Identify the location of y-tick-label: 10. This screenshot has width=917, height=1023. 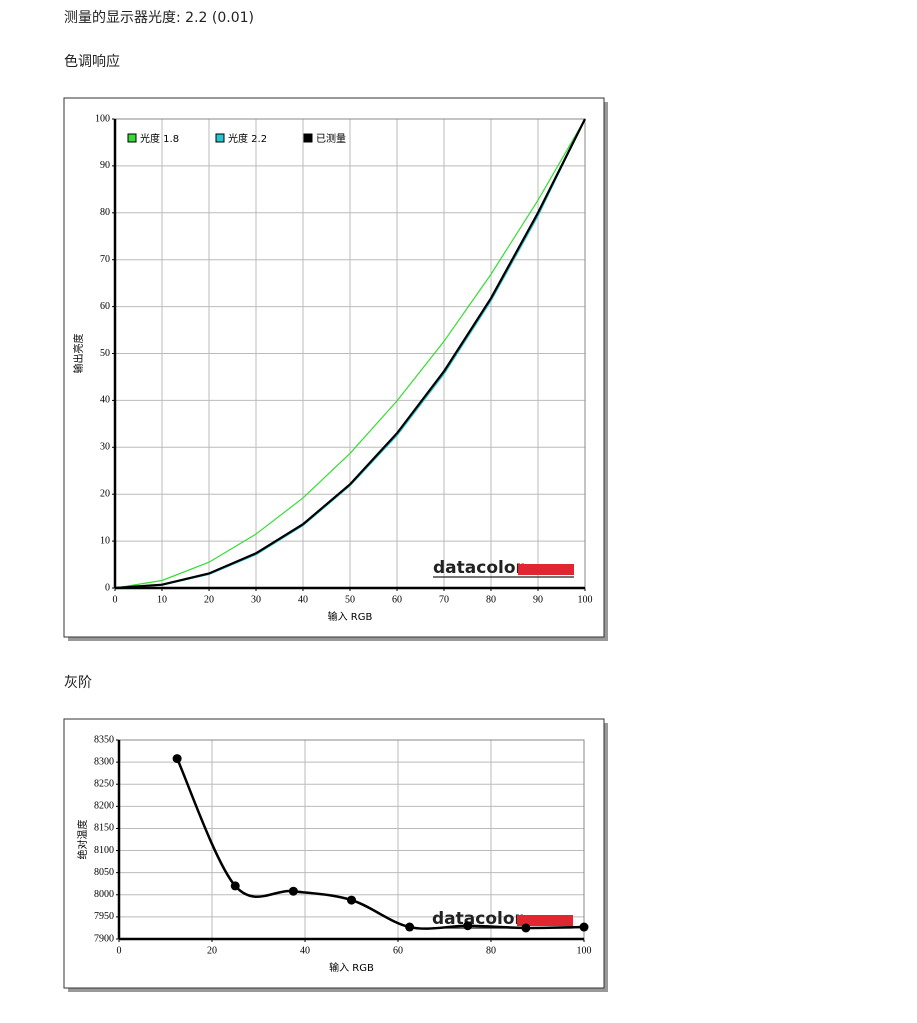
(105, 540).